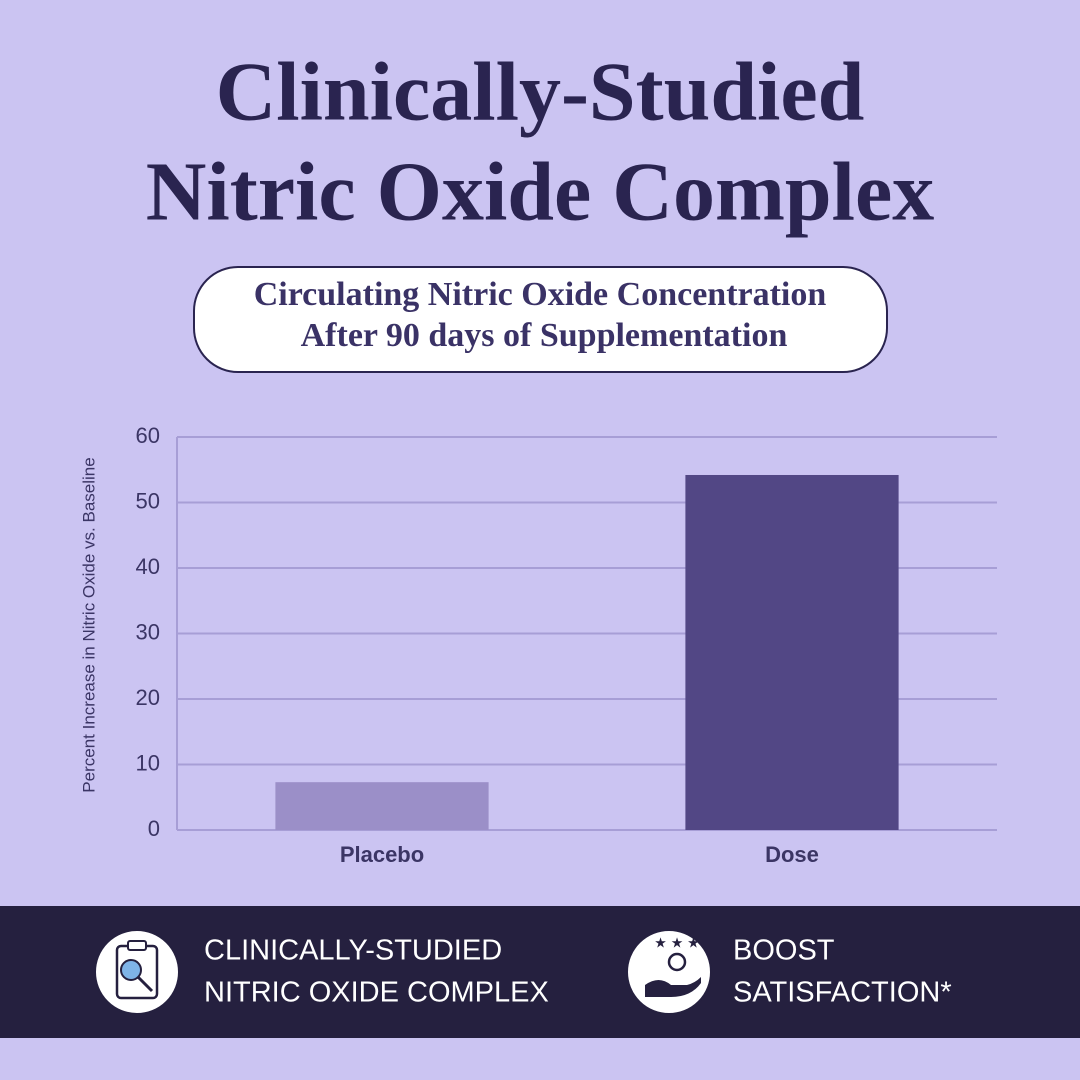 The image size is (1080, 1080). Describe the element at coordinates (792, 854) in the screenshot. I see `x-tick-label: Dose` at that location.